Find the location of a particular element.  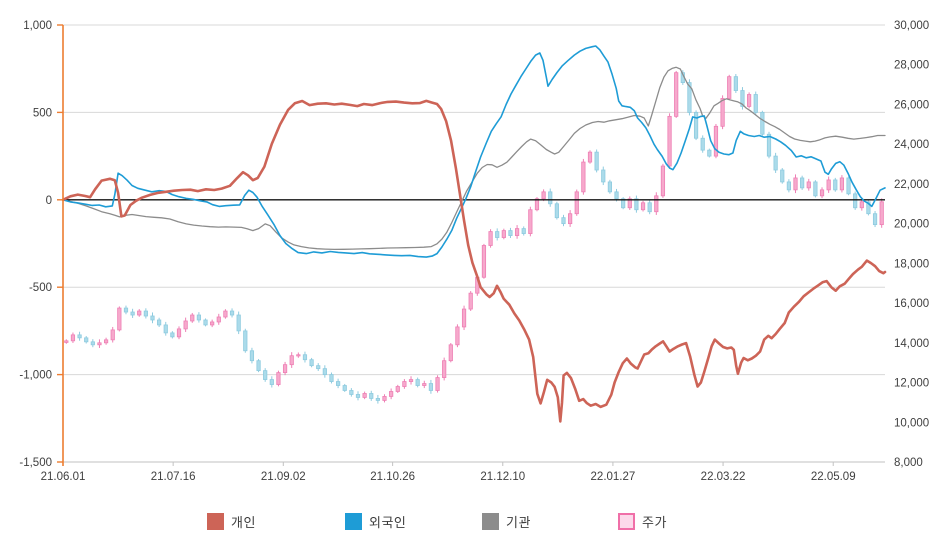

right-axis-label: 24,000 is located at coordinates (911, 145).